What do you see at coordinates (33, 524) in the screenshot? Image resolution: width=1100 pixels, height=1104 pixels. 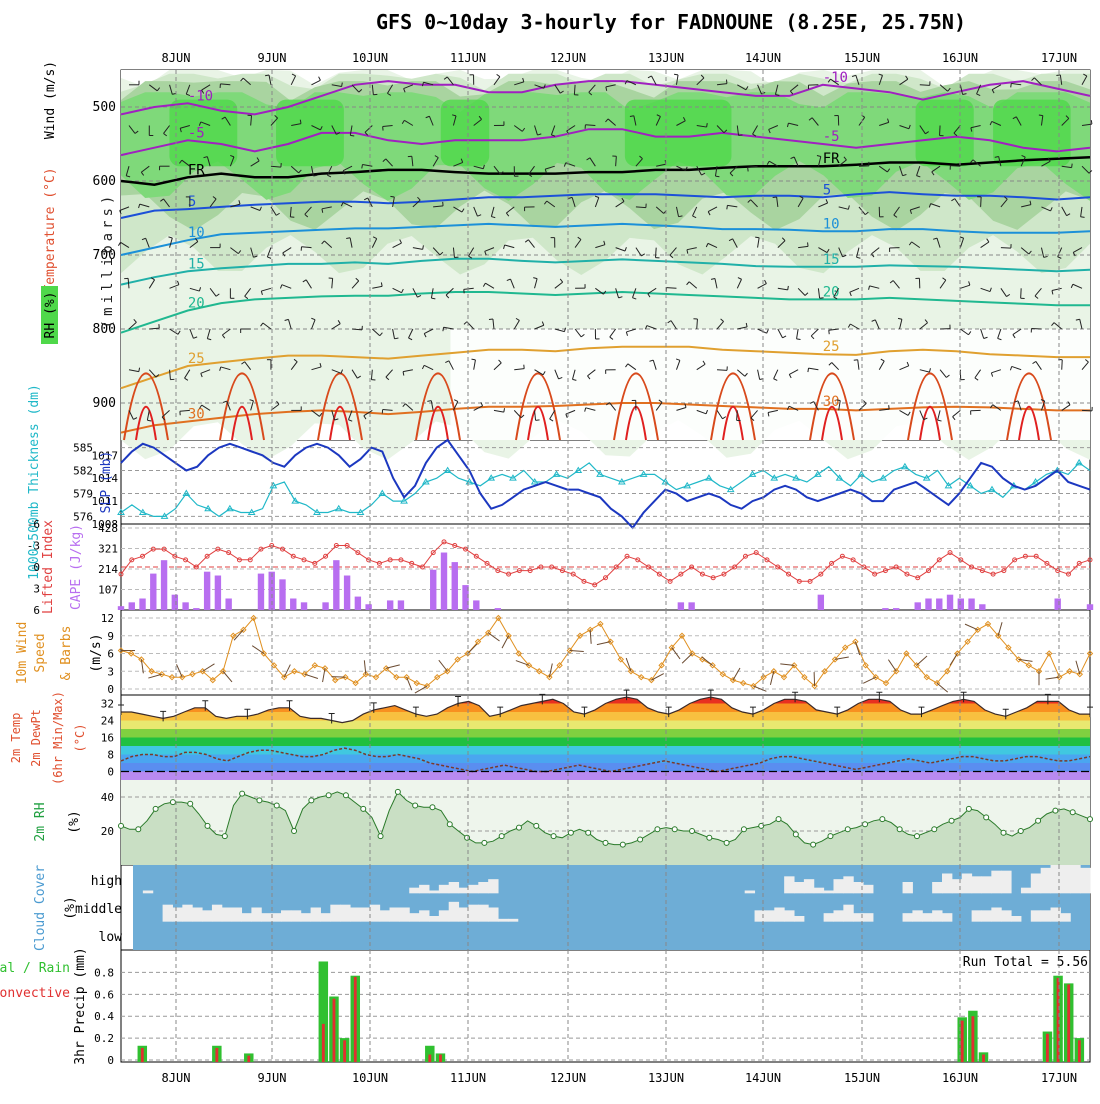 I see `li-tick: -6` at bounding box center [33, 524].